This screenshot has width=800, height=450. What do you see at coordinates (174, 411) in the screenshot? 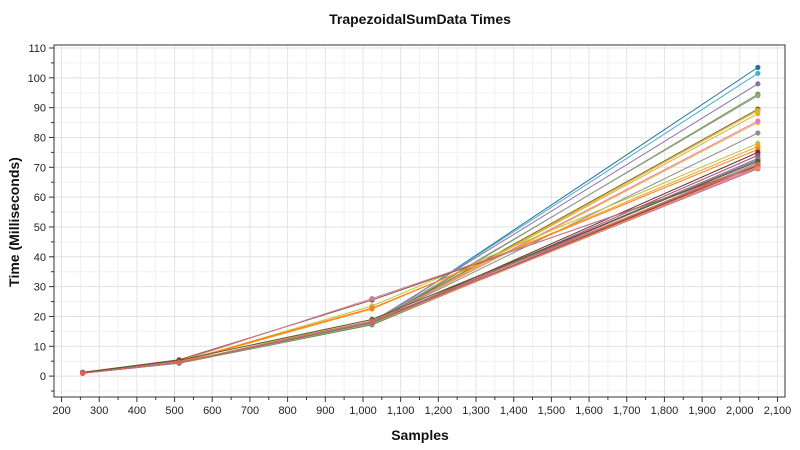
I see `x-tick-label: 500` at bounding box center [174, 411].